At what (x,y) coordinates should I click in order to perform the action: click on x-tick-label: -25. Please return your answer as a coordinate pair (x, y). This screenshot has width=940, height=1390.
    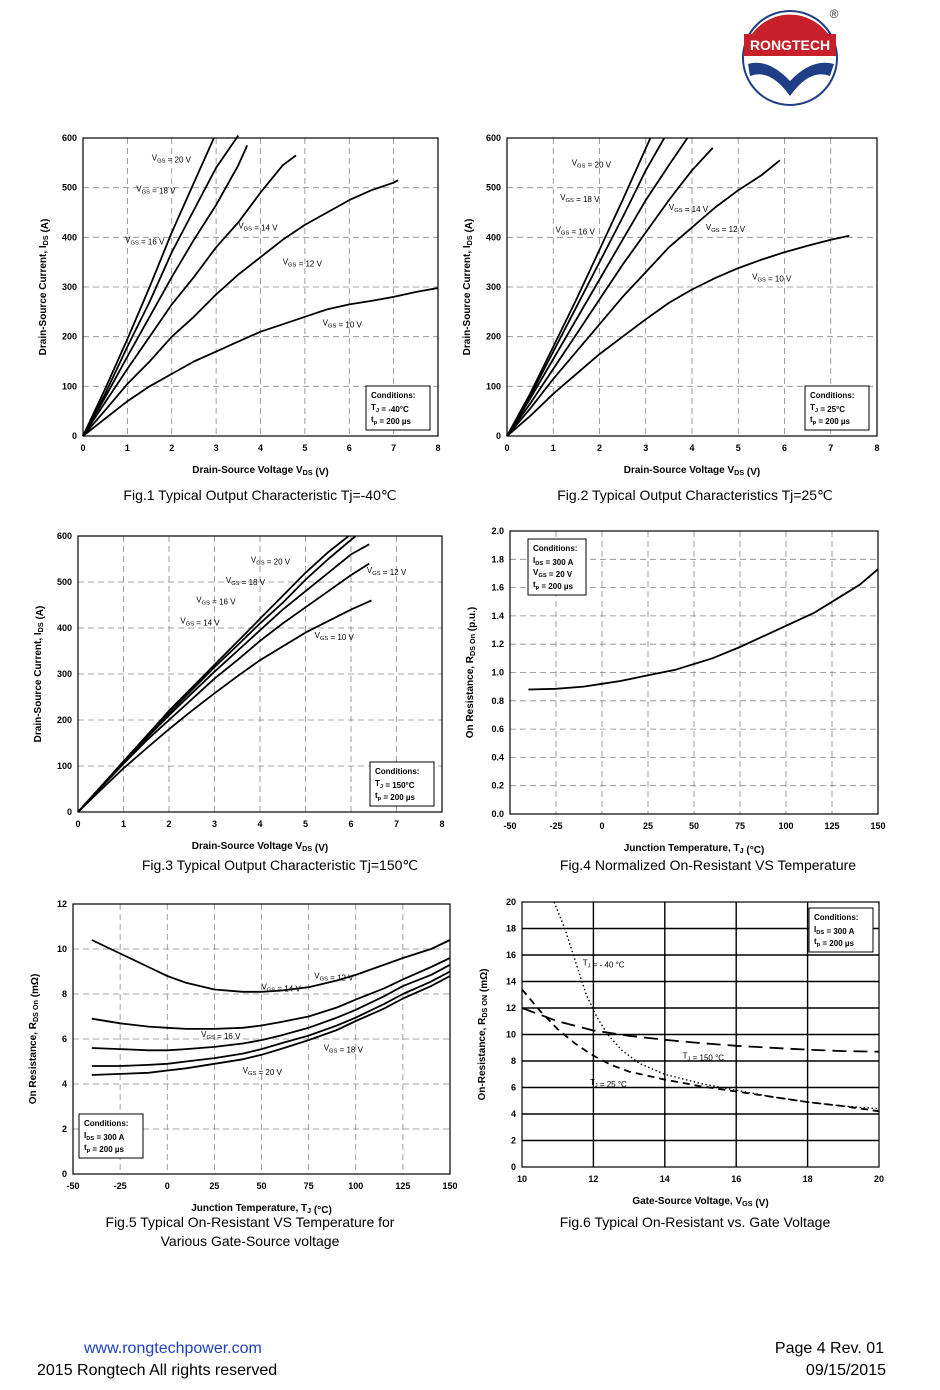
    Looking at the image, I should click on (555, 826).